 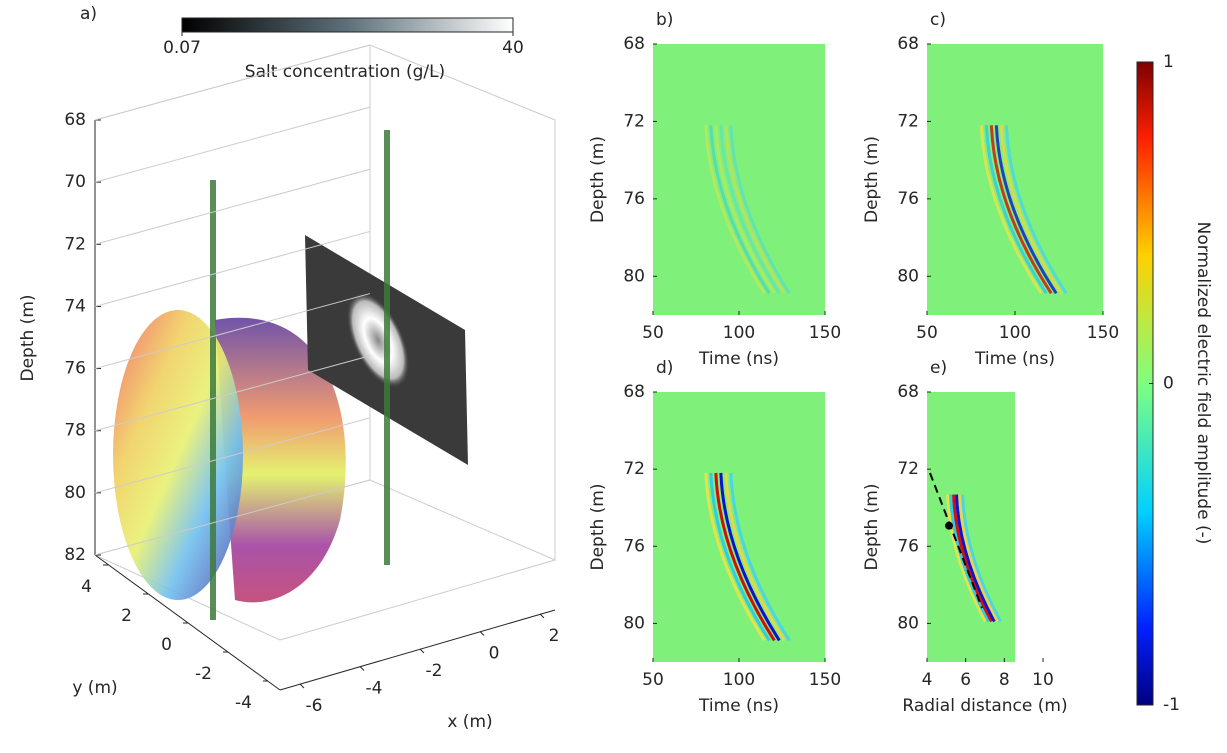 What do you see at coordinates (938, 20) in the screenshot?
I see `panel-label: c)` at bounding box center [938, 20].